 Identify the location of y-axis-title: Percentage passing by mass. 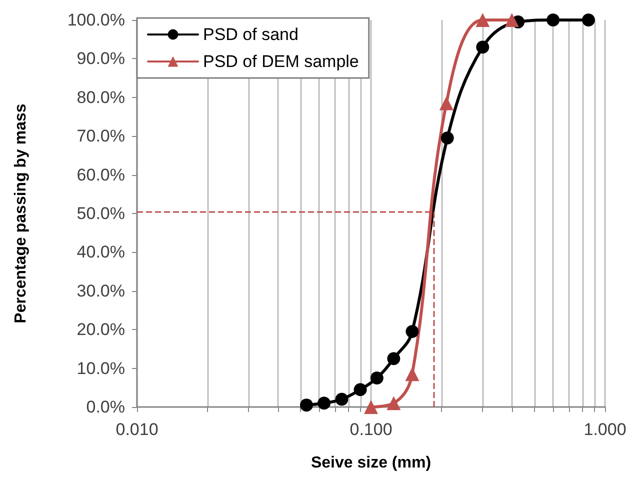
(21, 214).